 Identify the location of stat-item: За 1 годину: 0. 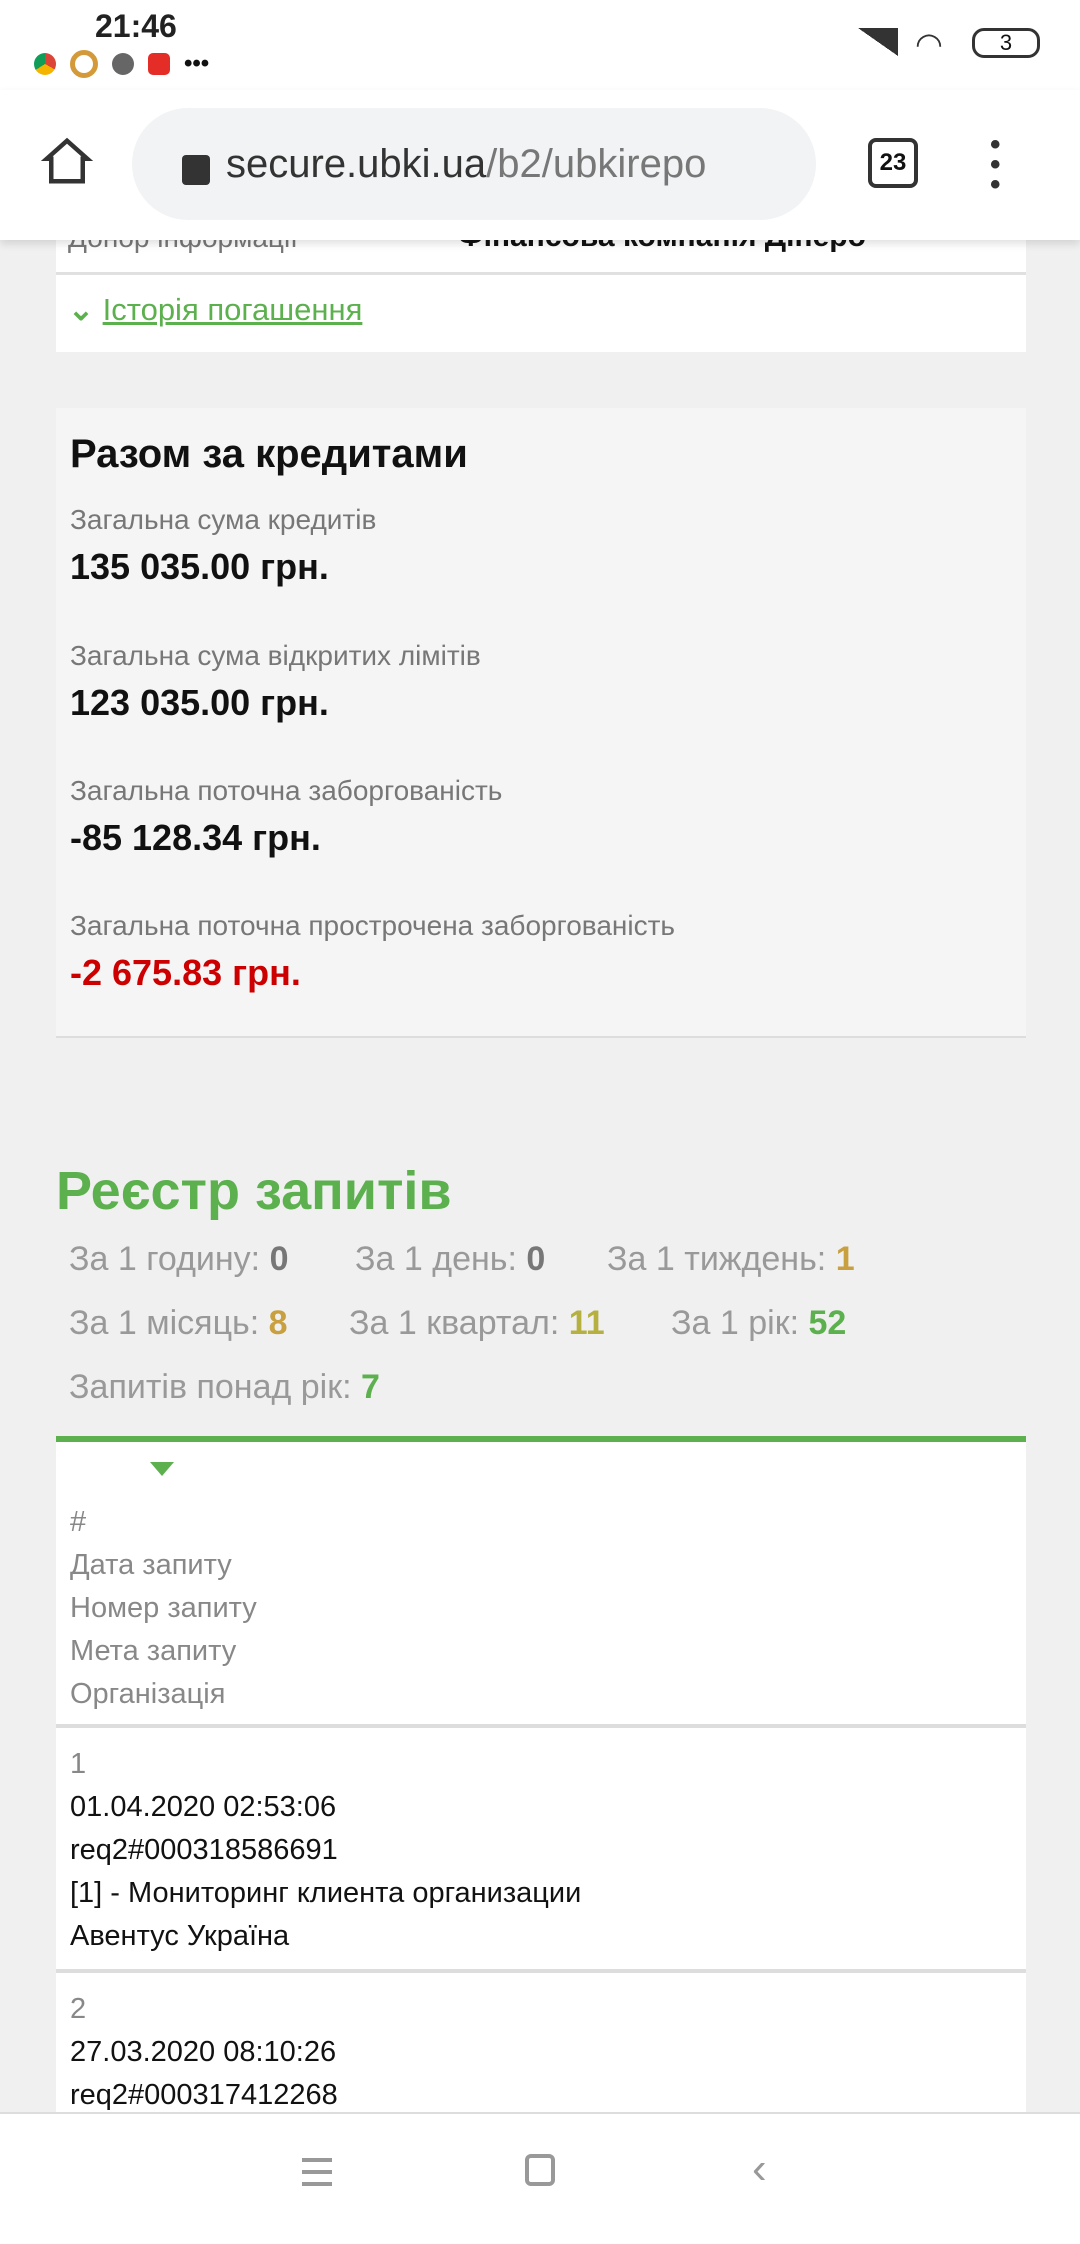
(179, 1259).